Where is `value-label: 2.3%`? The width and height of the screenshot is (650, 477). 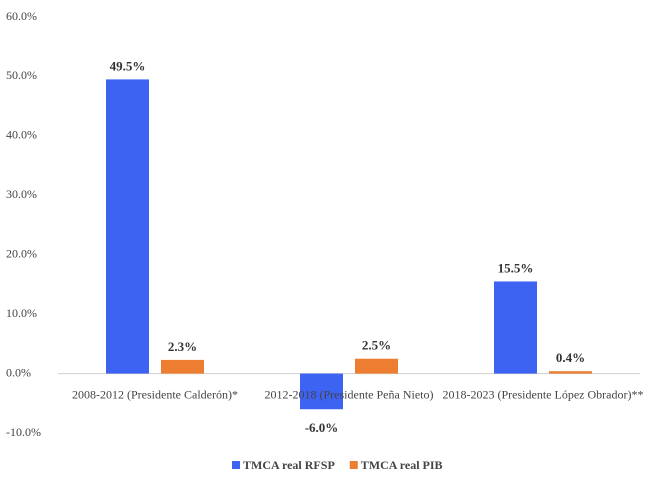
value-label: 2.3% is located at coordinates (182, 346).